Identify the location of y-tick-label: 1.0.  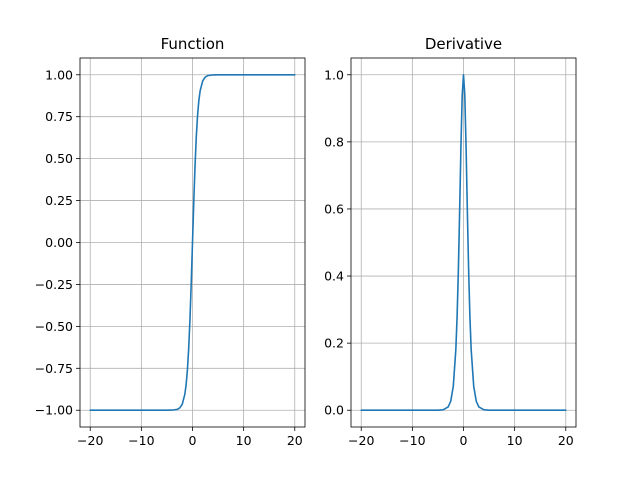
(334, 74).